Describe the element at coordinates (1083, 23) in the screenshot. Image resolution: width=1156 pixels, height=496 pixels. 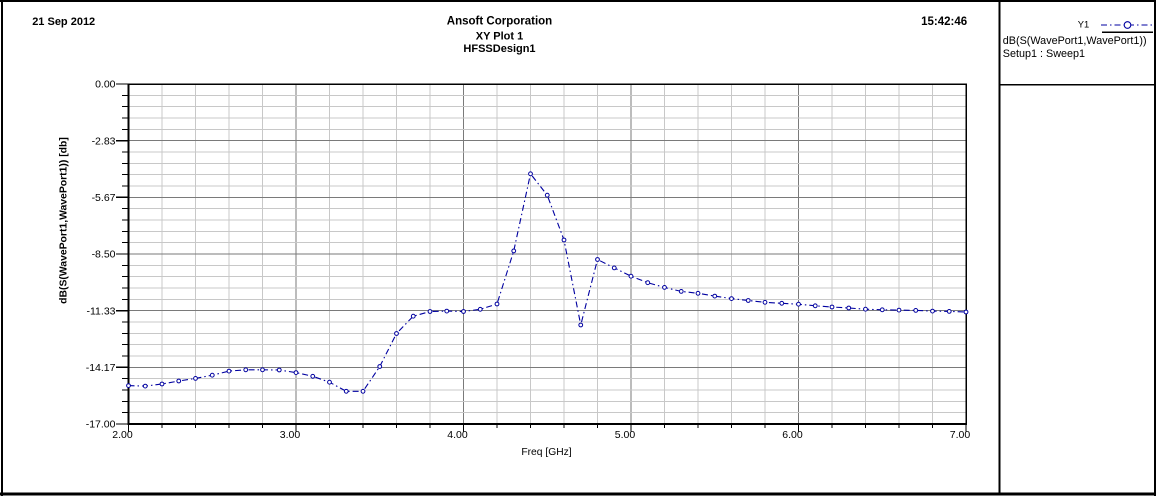
I see `svg-text: Y1` at that location.